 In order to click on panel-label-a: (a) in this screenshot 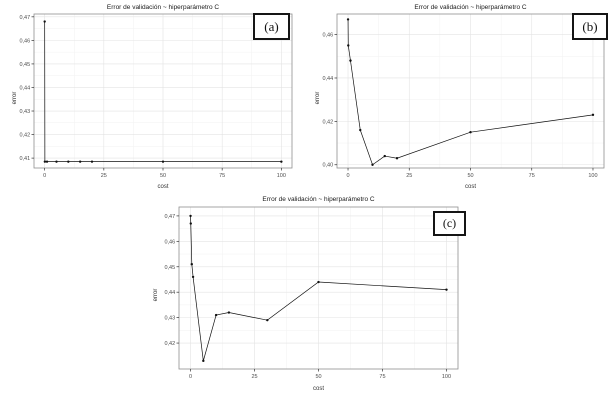, I will do `click(271, 26)`.